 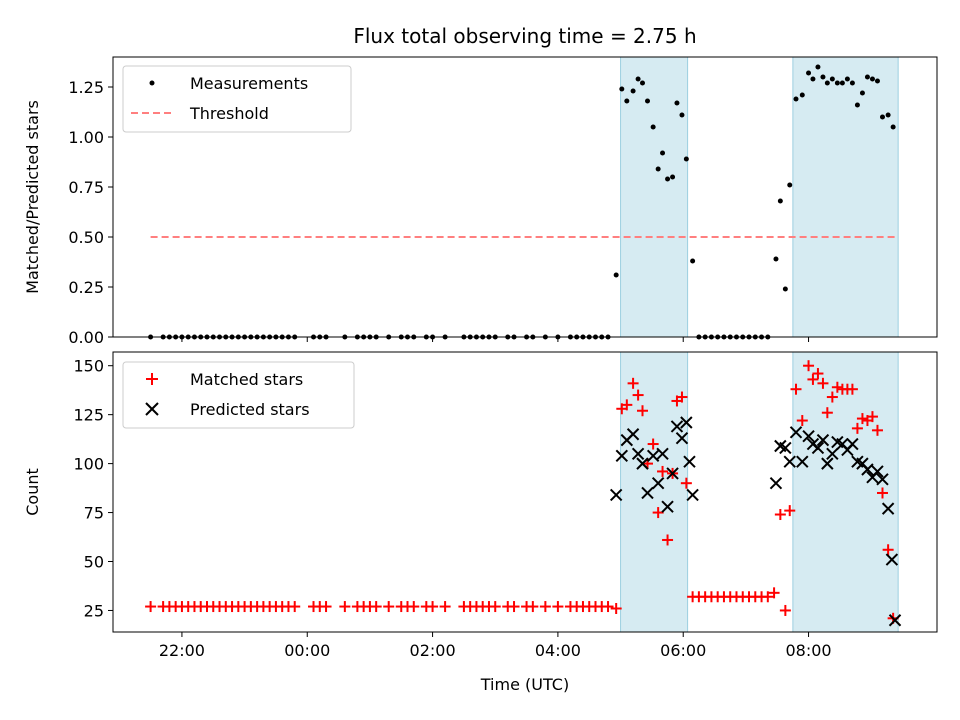 I want to click on x-tick-label: 02:00, so click(x=433, y=650).